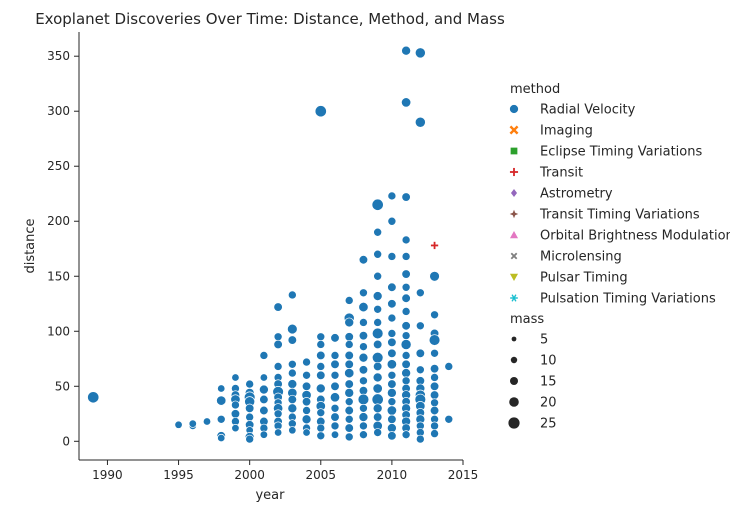 The image size is (730, 516). I want to click on legend-item: Eclipse Timing Variations, so click(607, 152).